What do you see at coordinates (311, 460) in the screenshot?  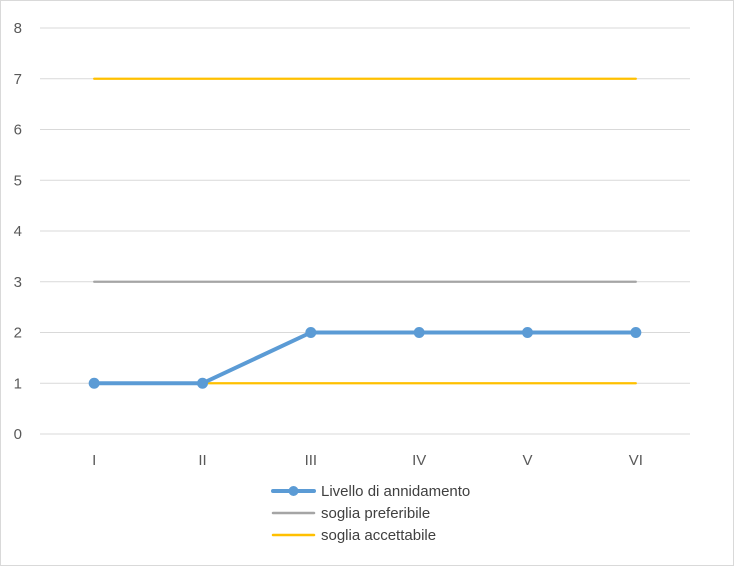 I see `x-tick-label: III` at bounding box center [311, 460].